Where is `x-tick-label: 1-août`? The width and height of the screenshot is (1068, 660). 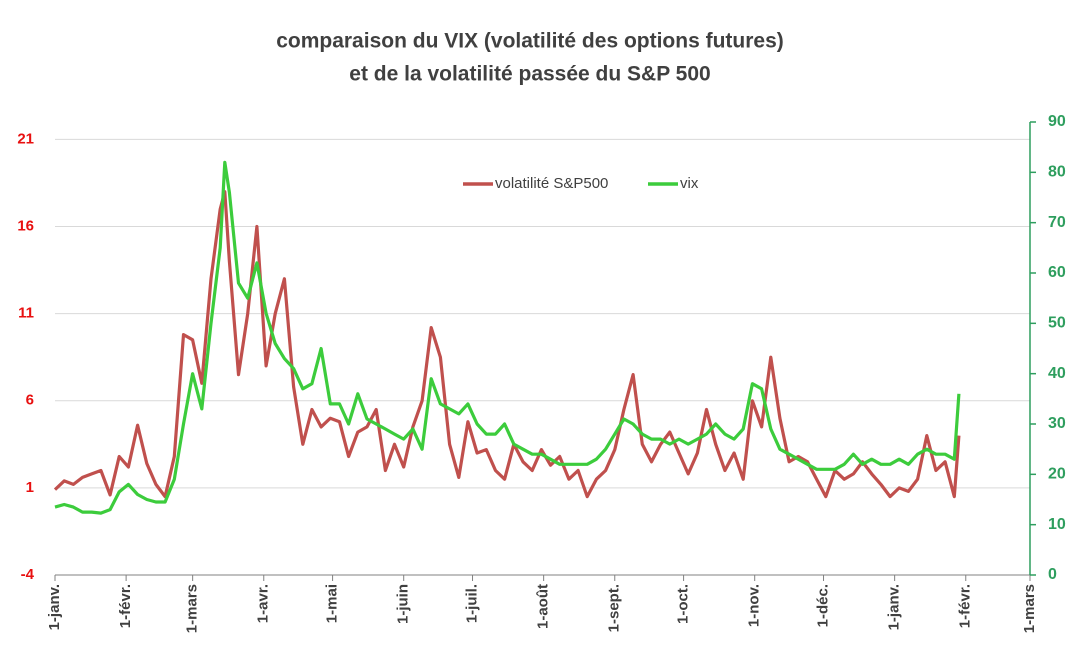 x-tick-label: 1-août is located at coordinates (543, 606).